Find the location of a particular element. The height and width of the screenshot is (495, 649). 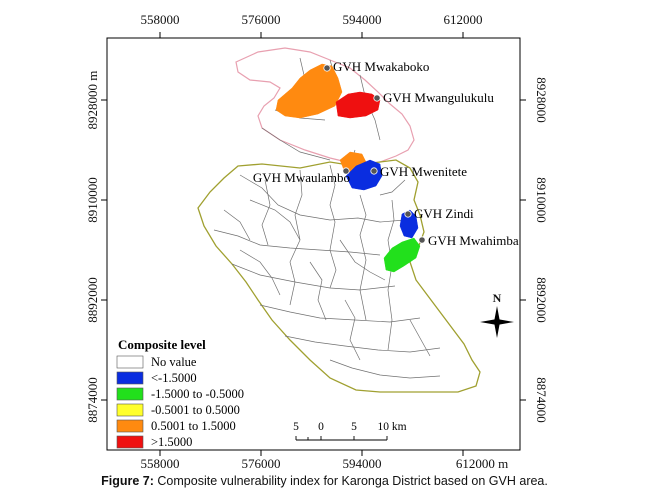

legend-label: -0.5001 to 0.5000 is located at coordinates (195, 410).